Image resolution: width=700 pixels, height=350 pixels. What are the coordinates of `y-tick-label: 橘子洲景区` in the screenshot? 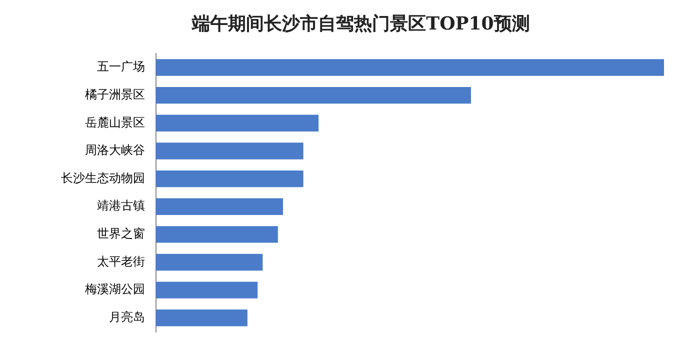 It's located at (115, 94).